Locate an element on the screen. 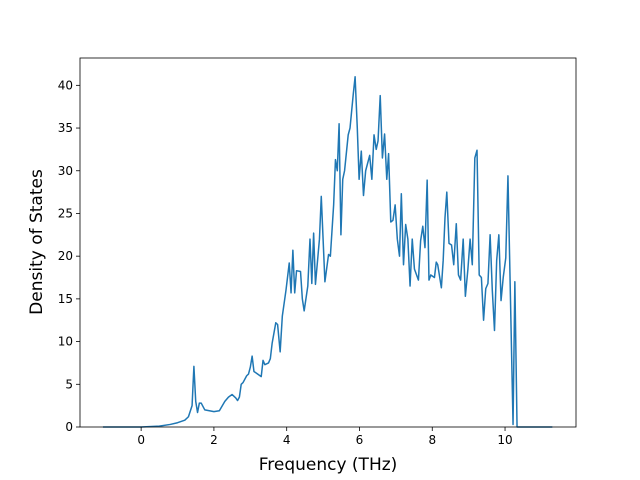 The image size is (640, 480). x-tick-label: 10 is located at coordinates (504, 440).